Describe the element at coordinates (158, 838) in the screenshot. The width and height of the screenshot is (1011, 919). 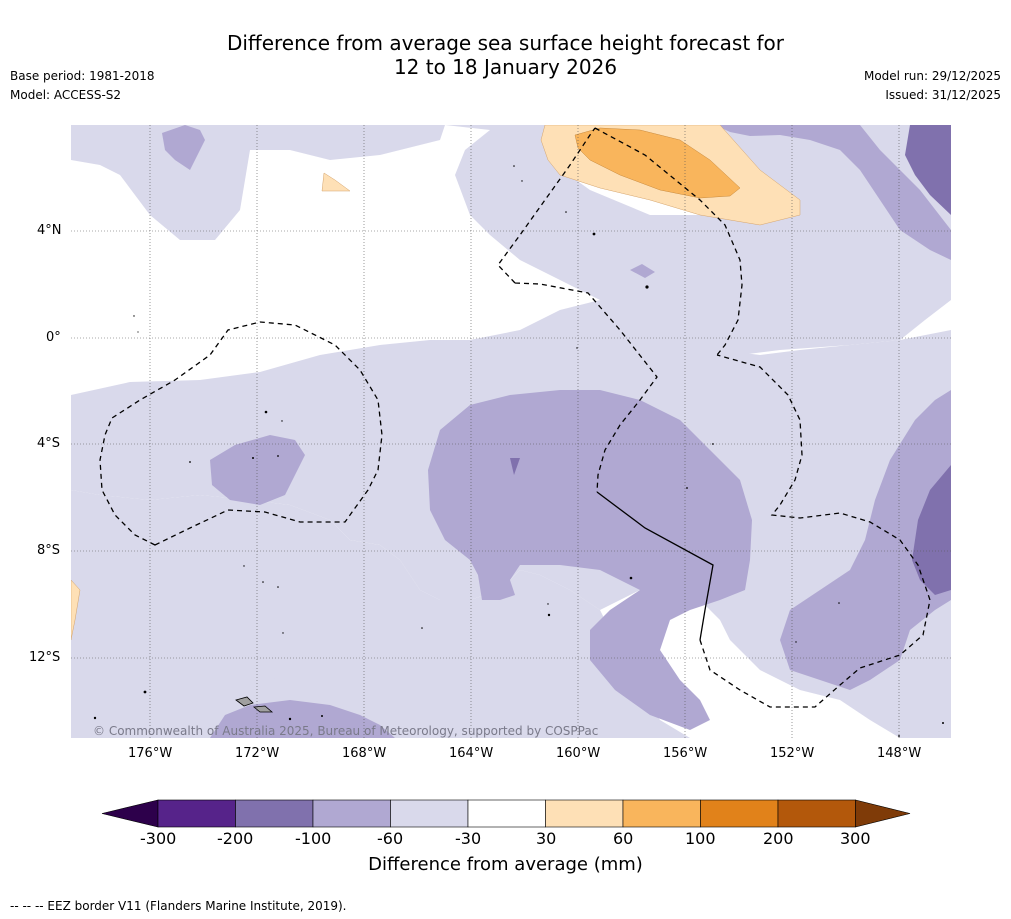
I see `colorbar-tick: -300` at that location.